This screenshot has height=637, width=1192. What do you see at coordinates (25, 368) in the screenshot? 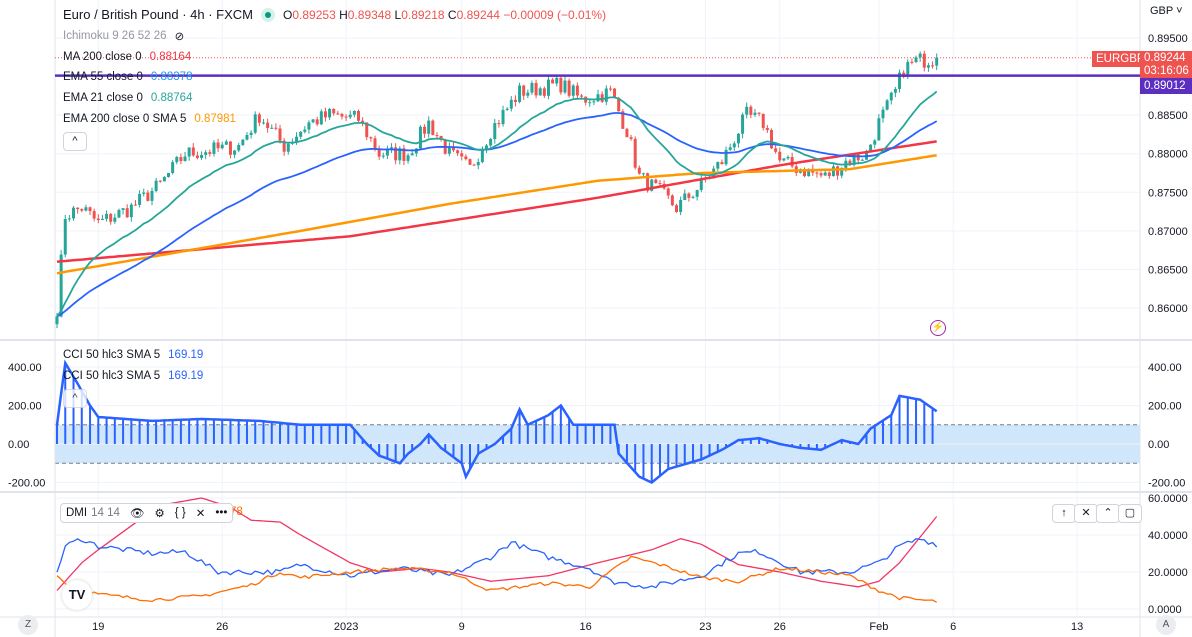
I see `cci-axis-label-left: 400.00` at bounding box center [25, 368].